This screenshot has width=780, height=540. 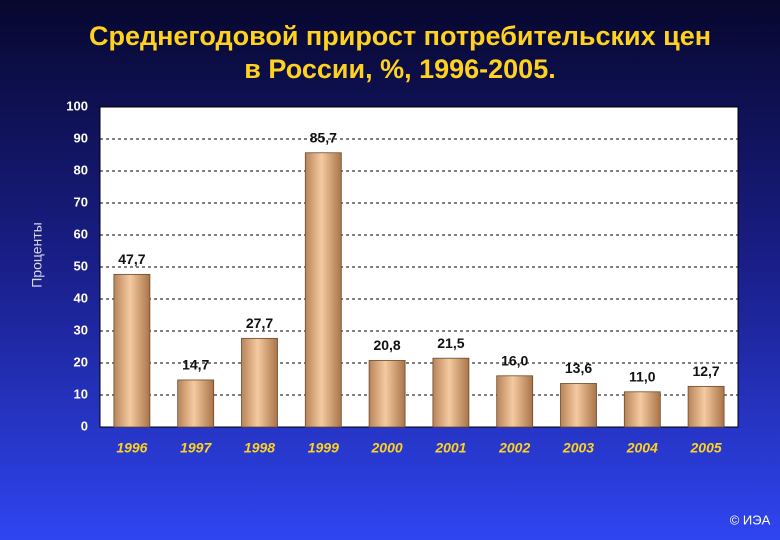 What do you see at coordinates (84, 425) in the screenshot?
I see `y-tick-label: 0` at bounding box center [84, 425].